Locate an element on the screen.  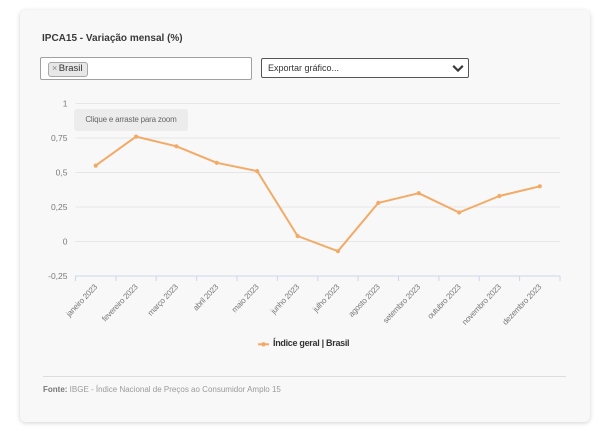
svg-text: fevereiro 2023 is located at coordinates (120, 302).